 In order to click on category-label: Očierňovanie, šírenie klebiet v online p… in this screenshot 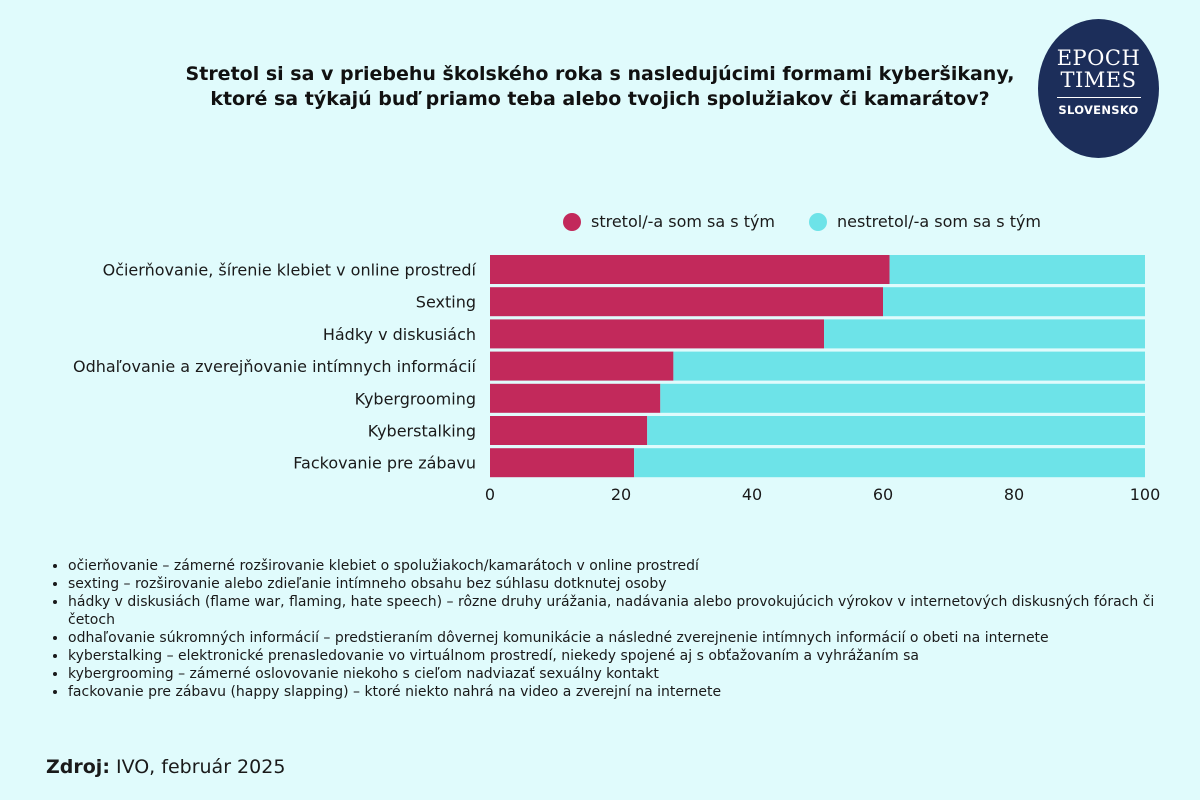, I will do `click(290, 270)`.